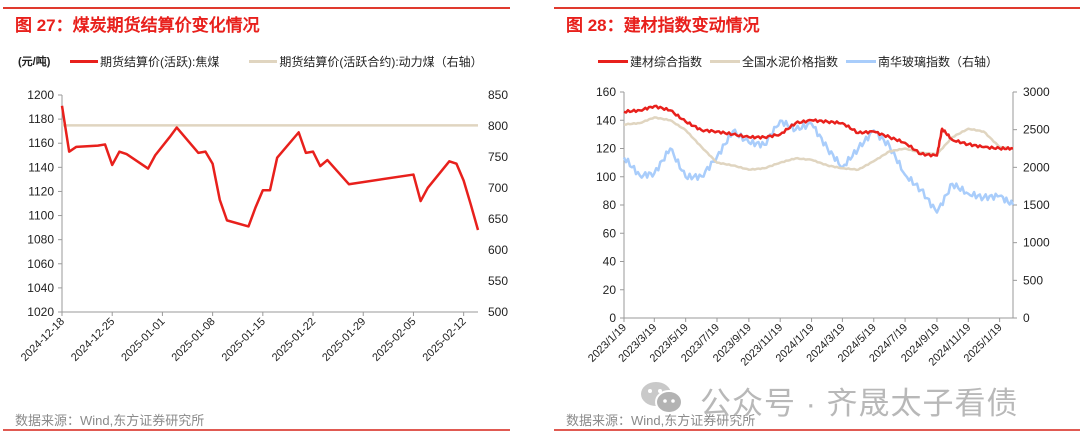 This screenshot has width=1080, height=443. Describe the element at coordinates (381, 62) in the screenshot. I see `legend-label: 期货结算价(活跃合约):动力煤（右轴）` at that location.